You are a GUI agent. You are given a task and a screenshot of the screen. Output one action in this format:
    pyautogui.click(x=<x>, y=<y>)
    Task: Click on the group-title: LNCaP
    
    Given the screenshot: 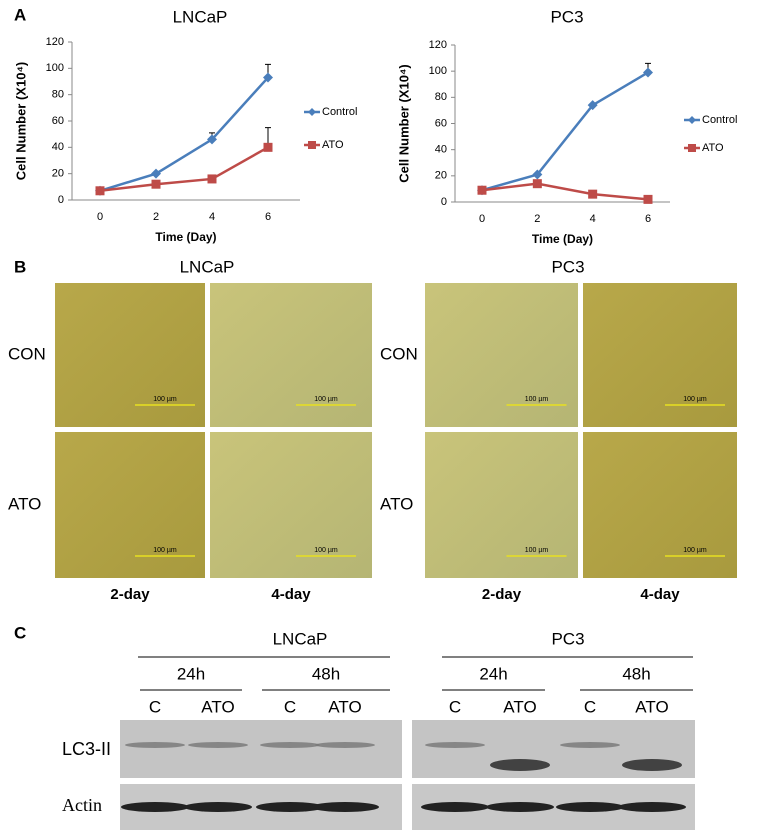 What is the action you would take?
    pyautogui.click(x=300, y=638)
    